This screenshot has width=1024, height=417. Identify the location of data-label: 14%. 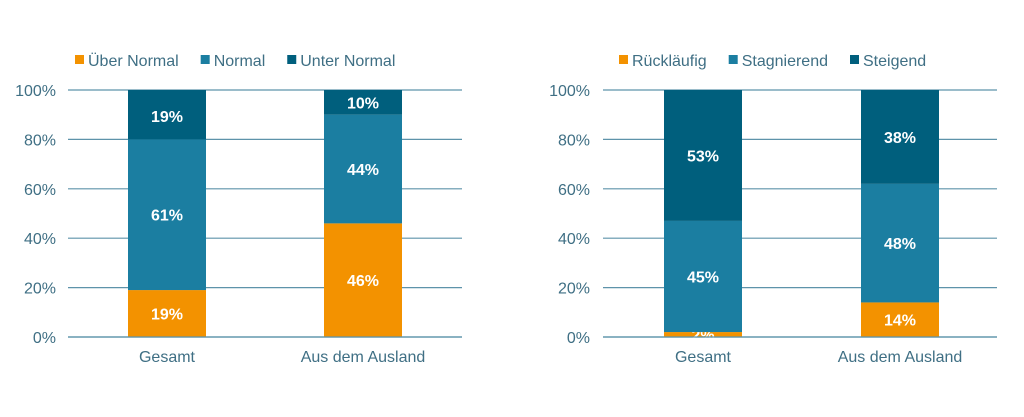
(900, 321).